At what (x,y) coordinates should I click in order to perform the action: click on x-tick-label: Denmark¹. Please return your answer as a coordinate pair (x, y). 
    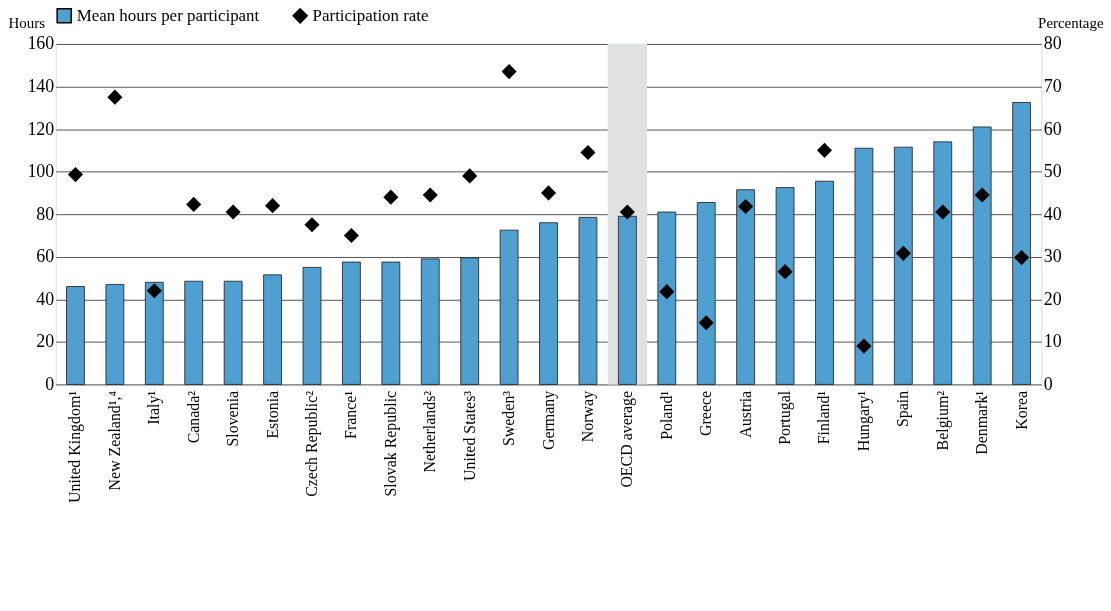
    Looking at the image, I should click on (982, 422).